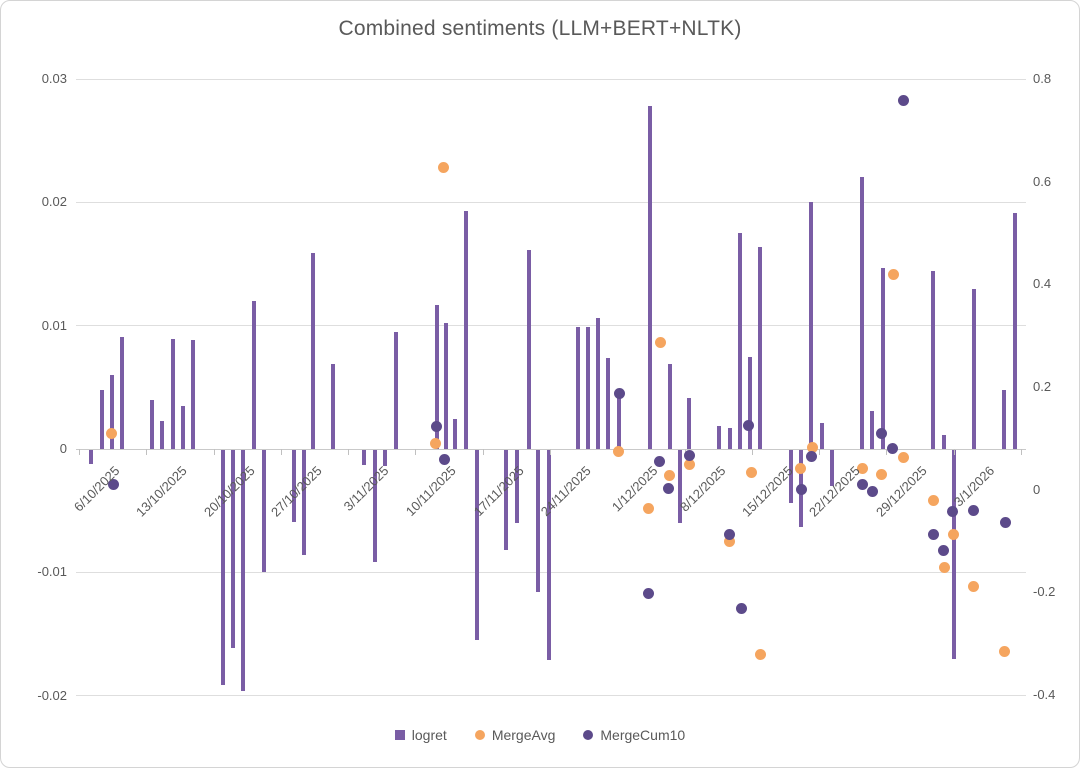 This screenshot has height=768, width=1080. I want to click on right-axis-tick-label: -0.2, so click(1044, 592).